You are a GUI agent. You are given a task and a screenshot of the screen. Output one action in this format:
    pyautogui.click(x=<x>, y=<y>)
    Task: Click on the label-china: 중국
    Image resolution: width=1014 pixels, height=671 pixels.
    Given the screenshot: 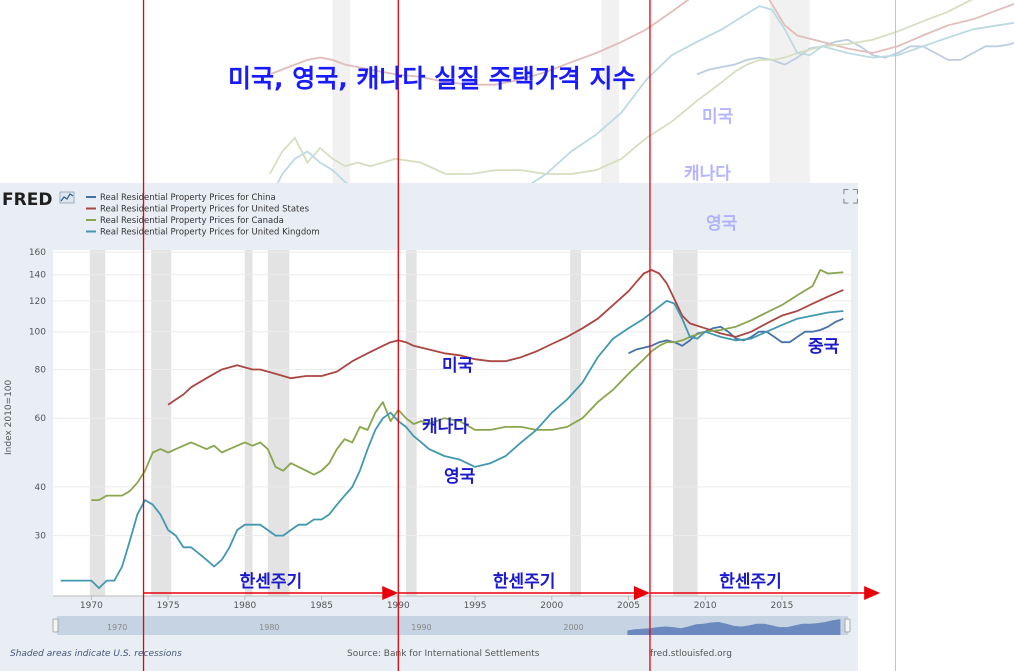 What is the action you would take?
    pyautogui.click(x=824, y=347)
    